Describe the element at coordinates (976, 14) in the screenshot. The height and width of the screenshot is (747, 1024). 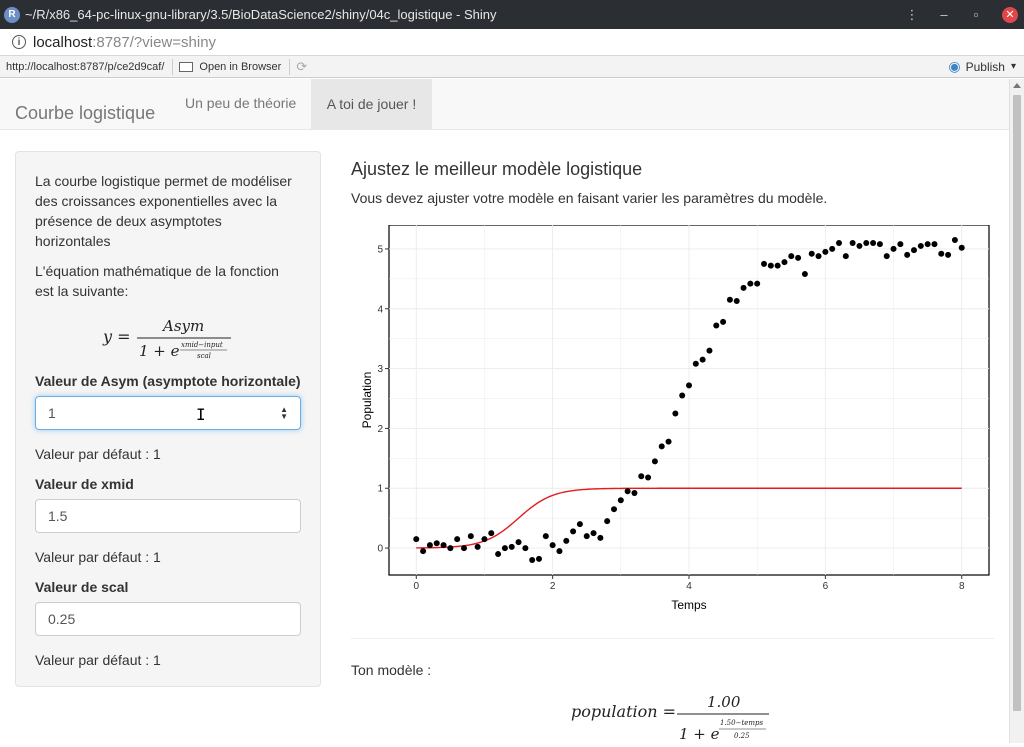
I see `restore-icon: ▫` at that location.